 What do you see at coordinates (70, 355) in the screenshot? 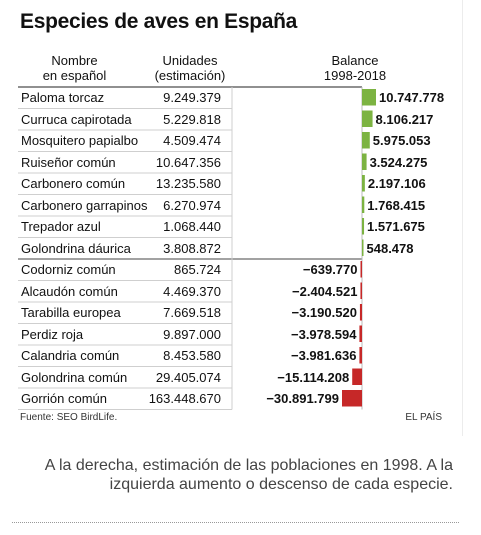
I see `row-species-name: Calandria común` at bounding box center [70, 355].